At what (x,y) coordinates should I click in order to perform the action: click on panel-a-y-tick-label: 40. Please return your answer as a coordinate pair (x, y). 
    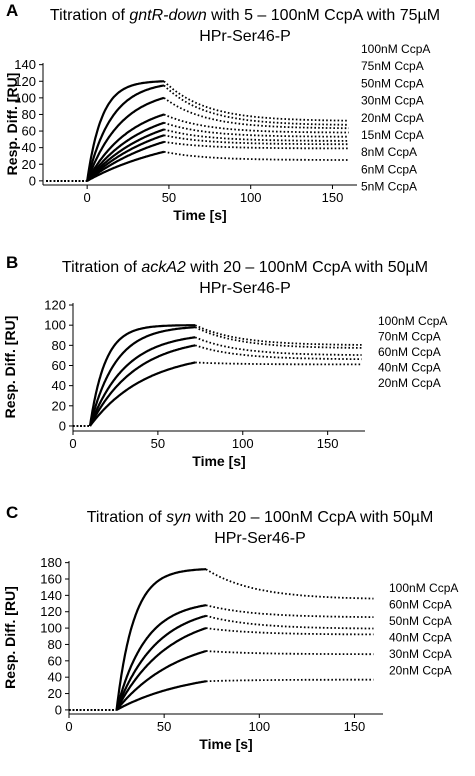
    Looking at the image, I should click on (29, 147).